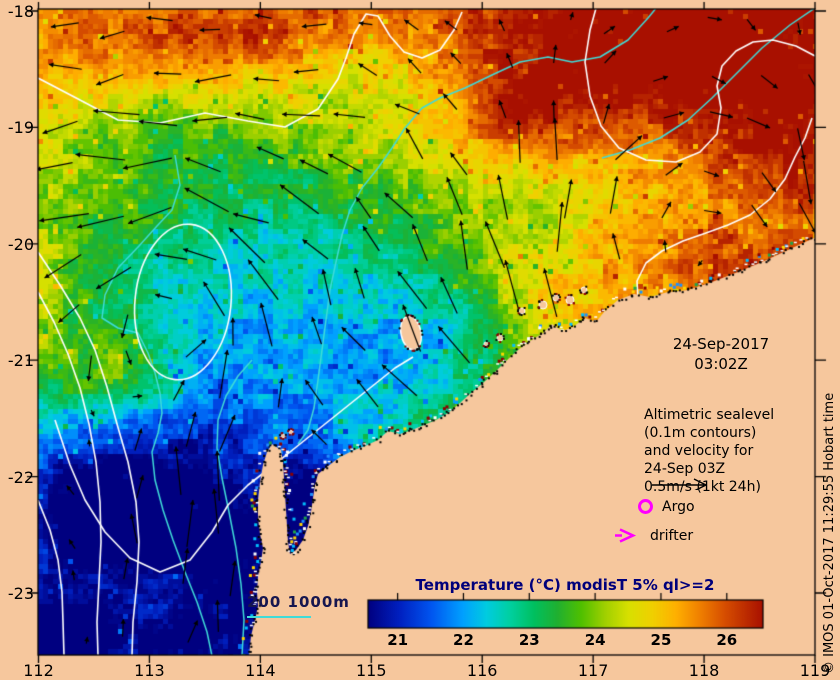 The width and height of the screenshot is (840, 680). What do you see at coordinates (672, 536) in the screenshot?
I see `drifter-label: drifter` at bounding box center [672, 536].